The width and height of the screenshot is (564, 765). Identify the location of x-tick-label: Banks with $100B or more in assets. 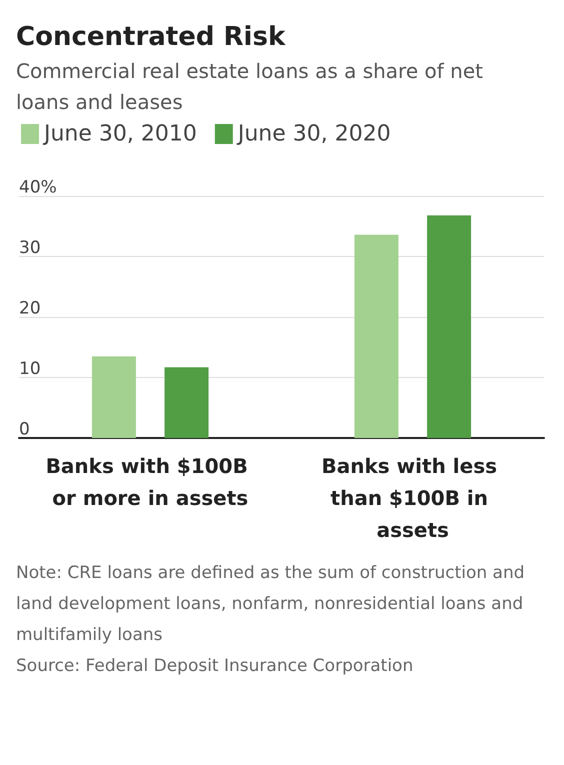
(150, 482).